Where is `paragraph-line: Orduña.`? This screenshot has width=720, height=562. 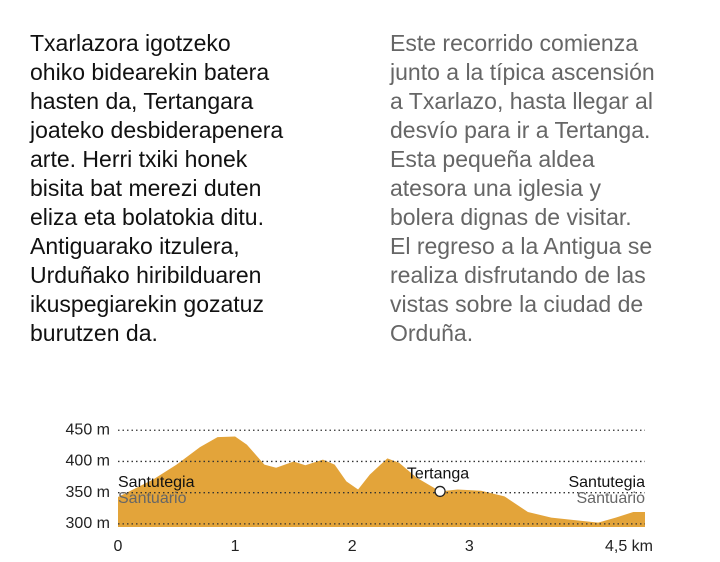 paragraph-line: Orduña. is located at coordinates (431, 333).